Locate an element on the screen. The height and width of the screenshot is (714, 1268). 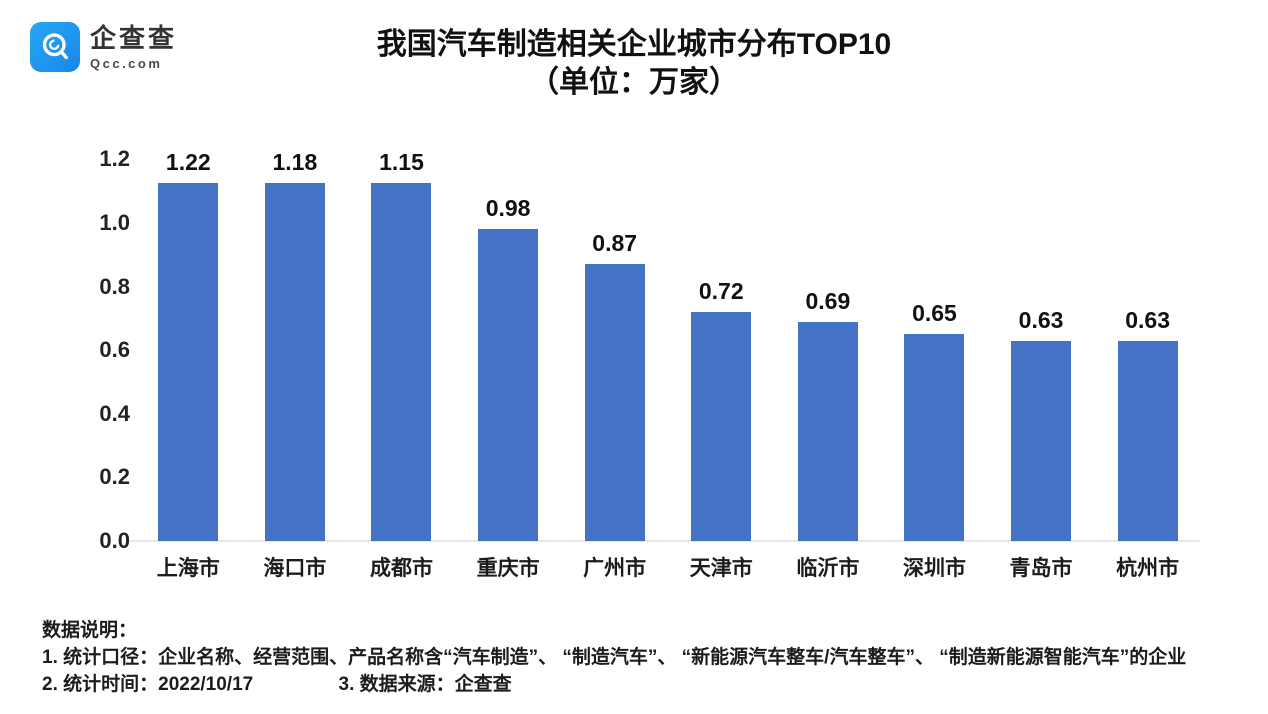
bar-slot: 1.22 is located at coordinates (188, 346).